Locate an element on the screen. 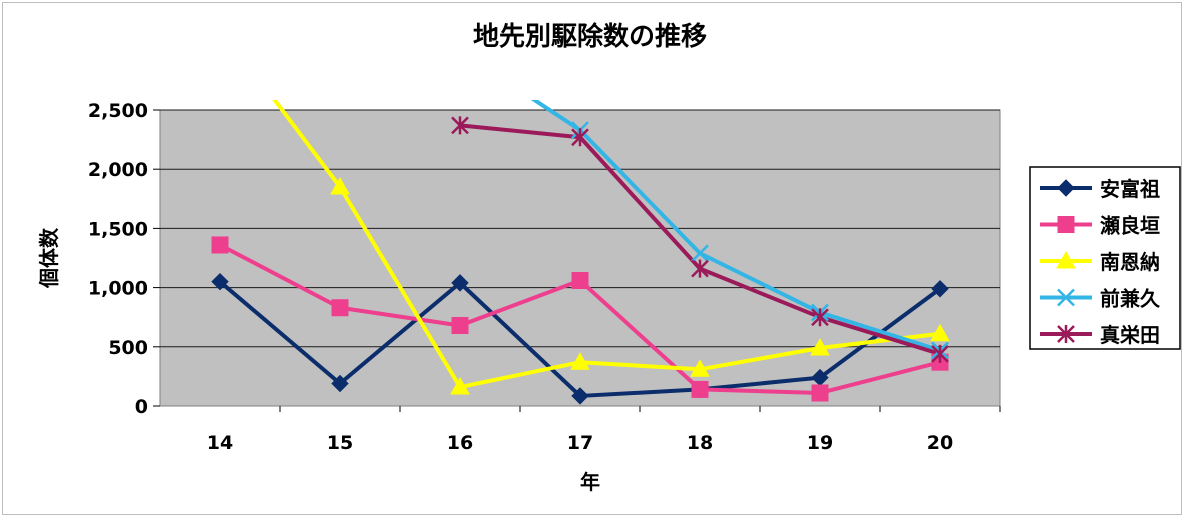  legend-label: 前兼久 is located at coordinates (1130, 299).